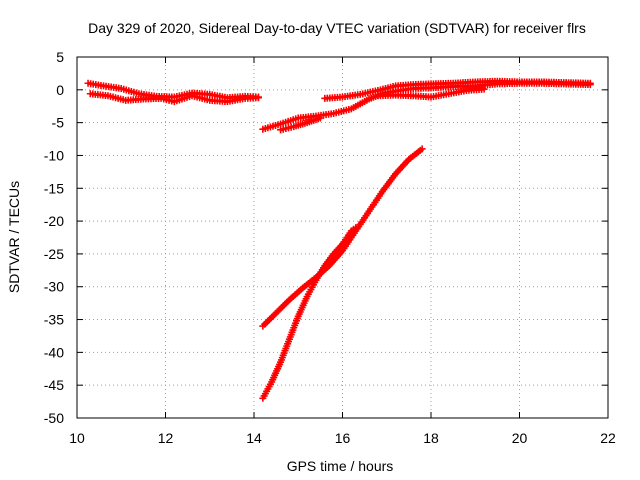 This screenshot has height=480, width=640. What do you see at coordinates (340, 466) in the screenshot?
I see `x-axis-label: GPS time / hours` at bounding box center [340, 466].